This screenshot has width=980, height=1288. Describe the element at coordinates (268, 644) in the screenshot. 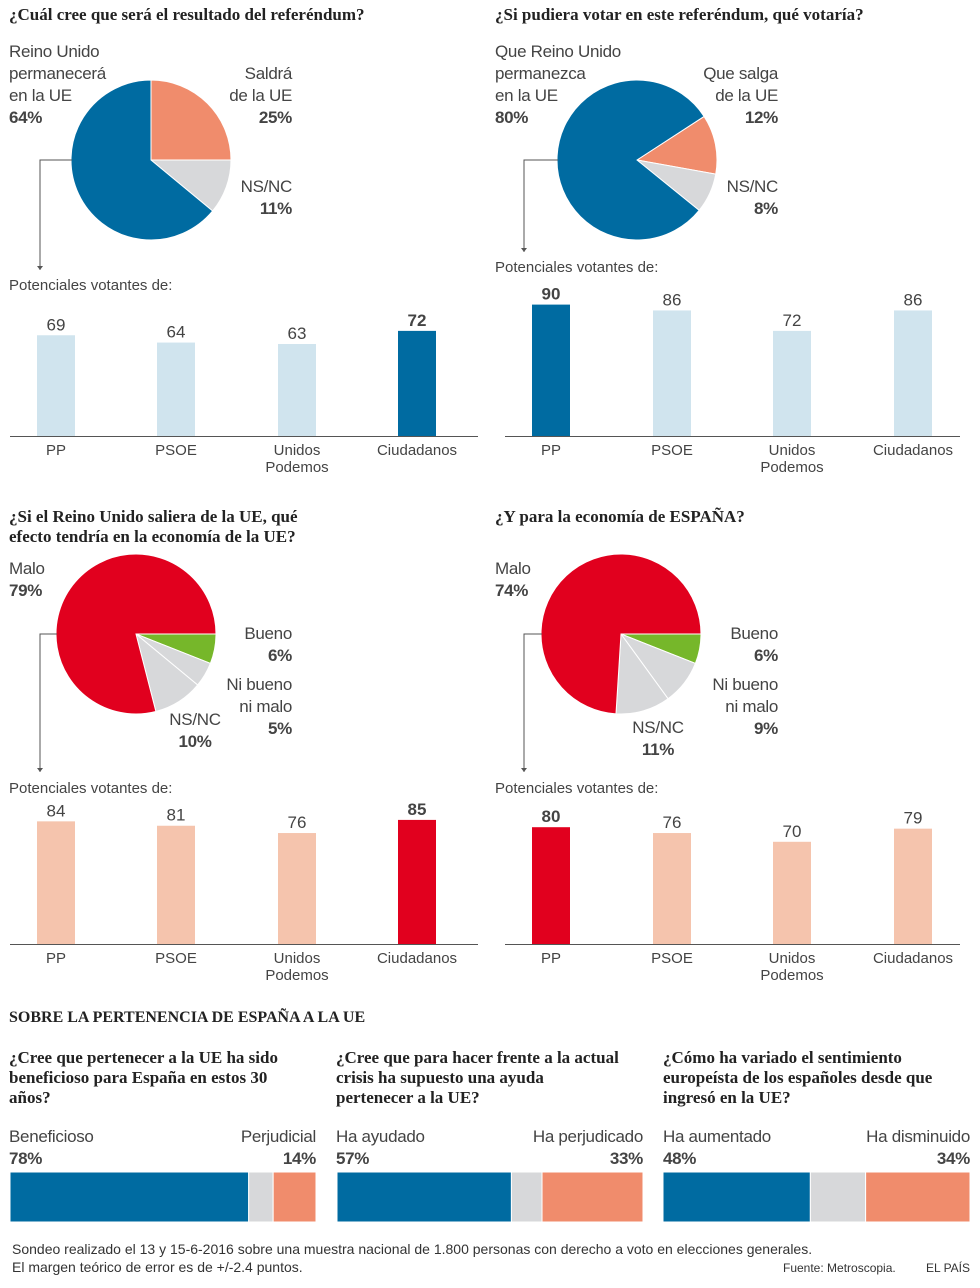

I see `pie3-label-bueno: Bueno 6%` at that location.